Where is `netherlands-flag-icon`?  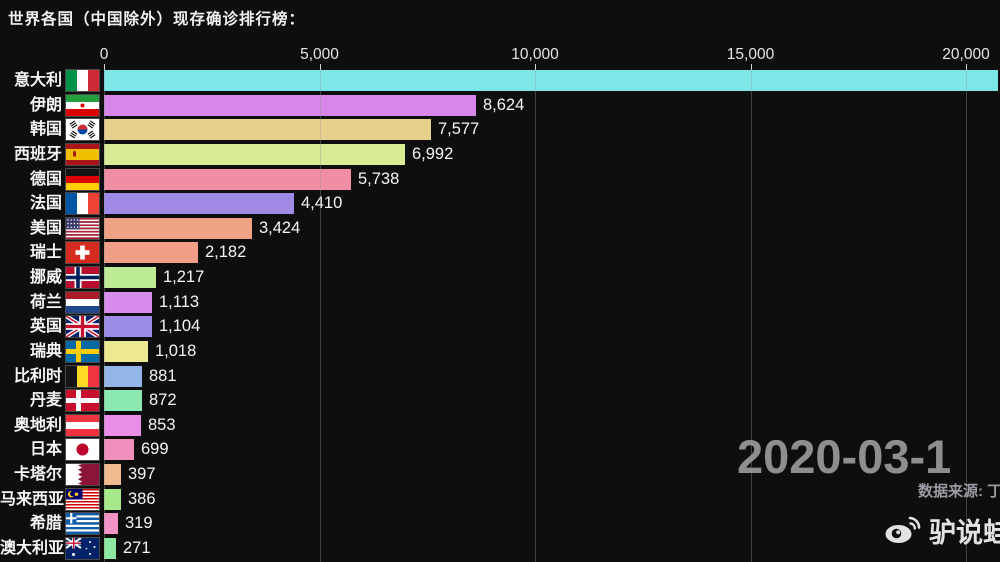 netherlands-flag-icon is located at coordinates (82, 302).